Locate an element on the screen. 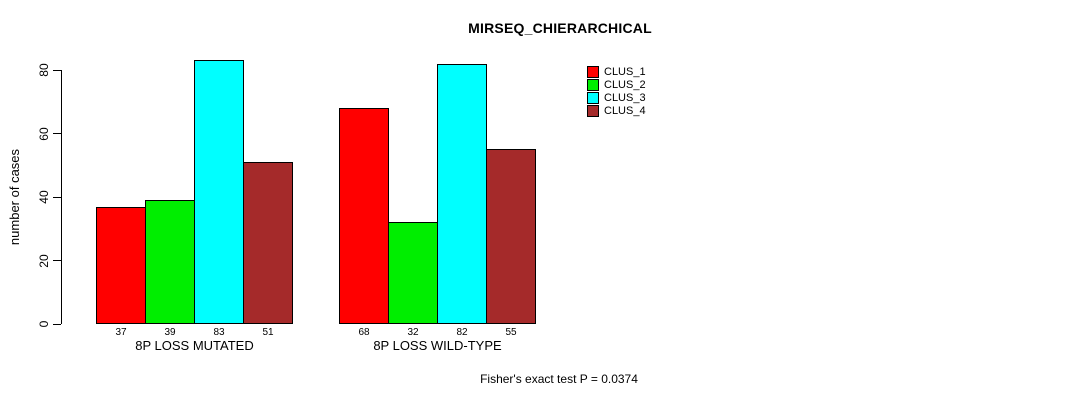 This screenshot has width=1090, height=400. y-axis-line is located at coordinates (61, 197).